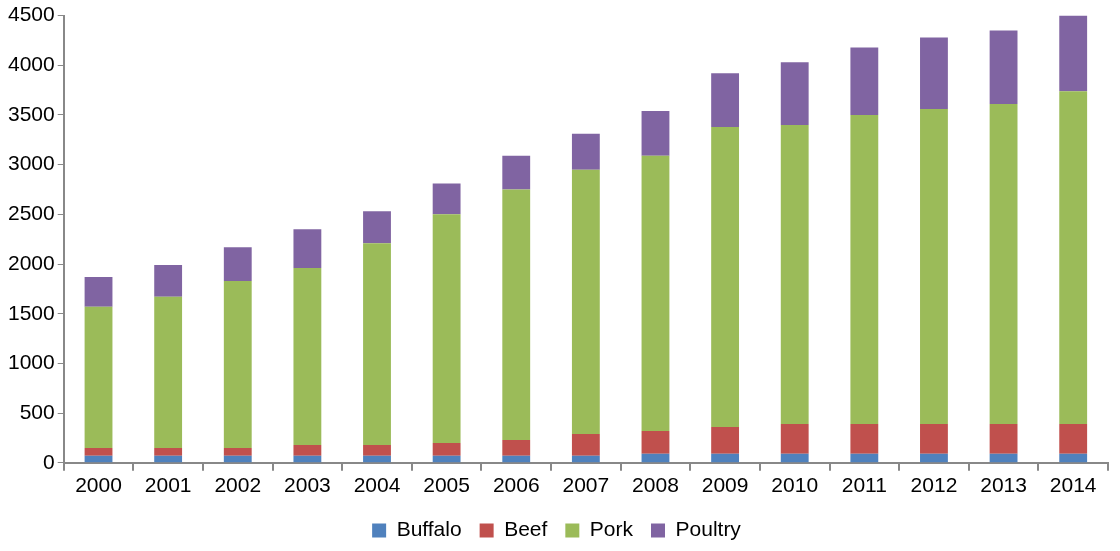 Image resolution: width=1120 pixels, height=551 pixels. Describe the element at coordinates (934, 485) in the screenshot. I see `x-tick-label: 2012` at that location.